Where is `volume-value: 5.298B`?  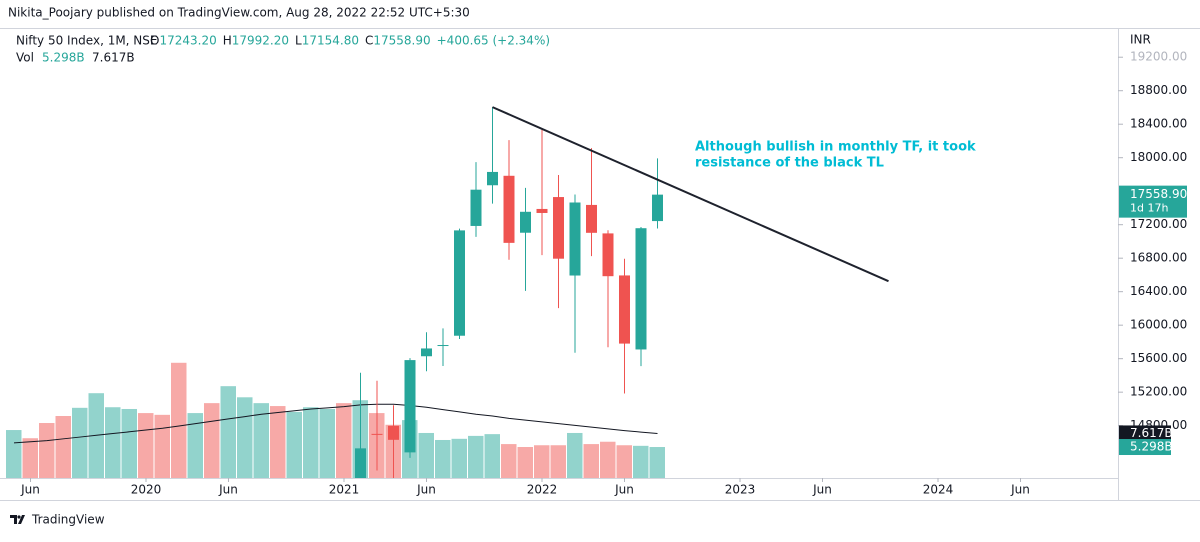
volume-value: 5.298B is located at coordinates (63, 58).